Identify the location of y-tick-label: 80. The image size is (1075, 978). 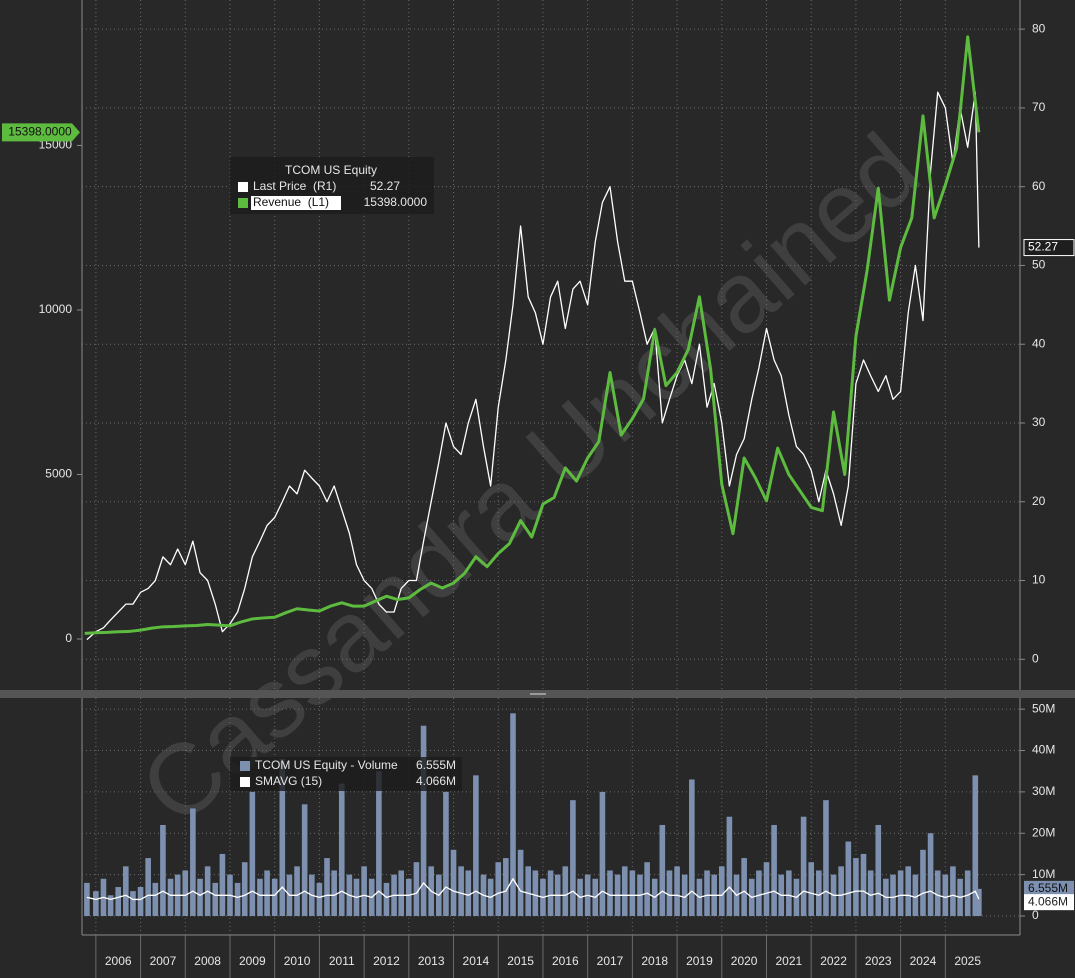
(1039, 28).